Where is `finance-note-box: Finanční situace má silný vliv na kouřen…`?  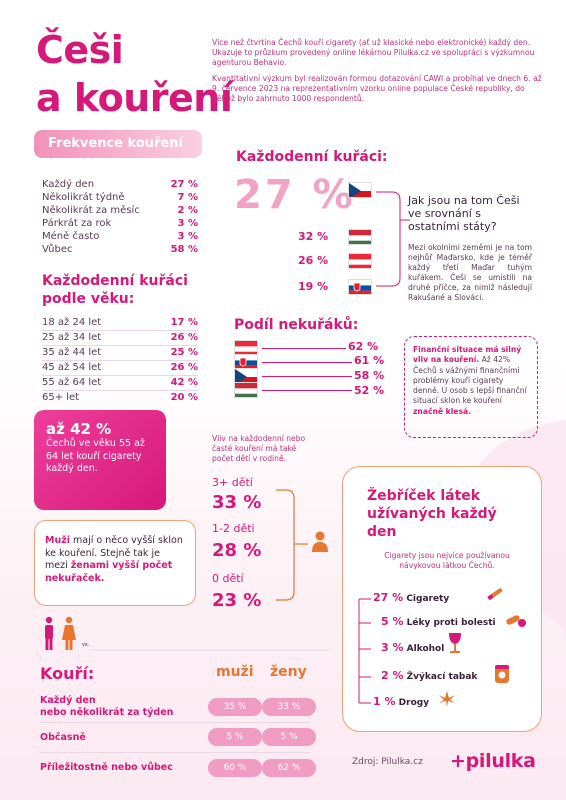 finance-note-box: Finanční situace má silný vliv na kouřen… is located at coordinates (471, 387).